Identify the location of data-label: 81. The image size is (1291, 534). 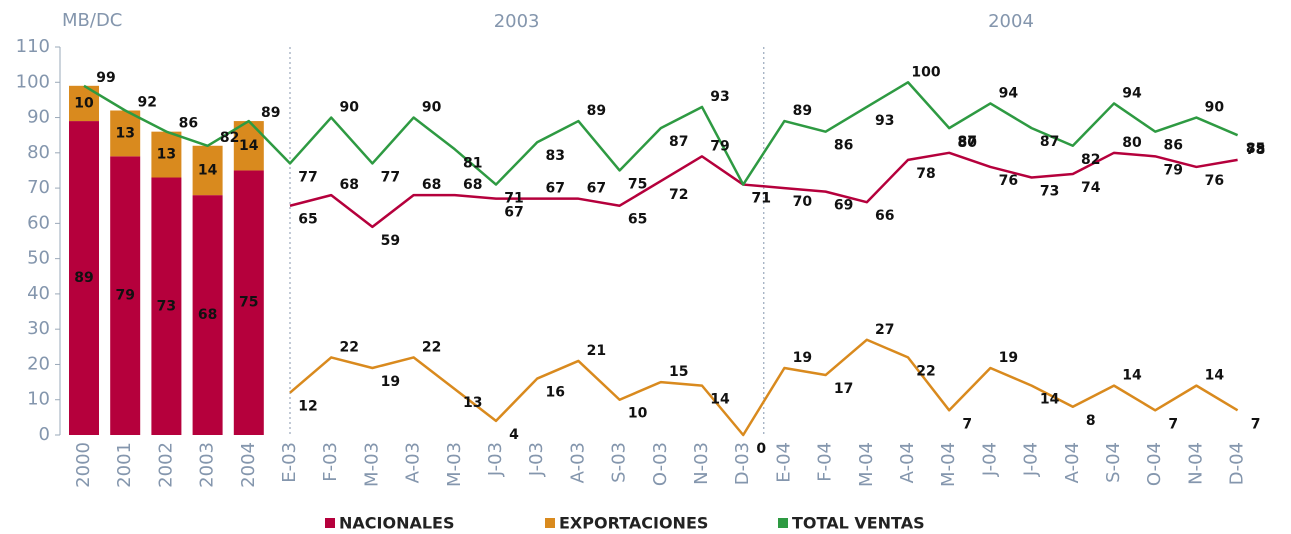
(472, 163).